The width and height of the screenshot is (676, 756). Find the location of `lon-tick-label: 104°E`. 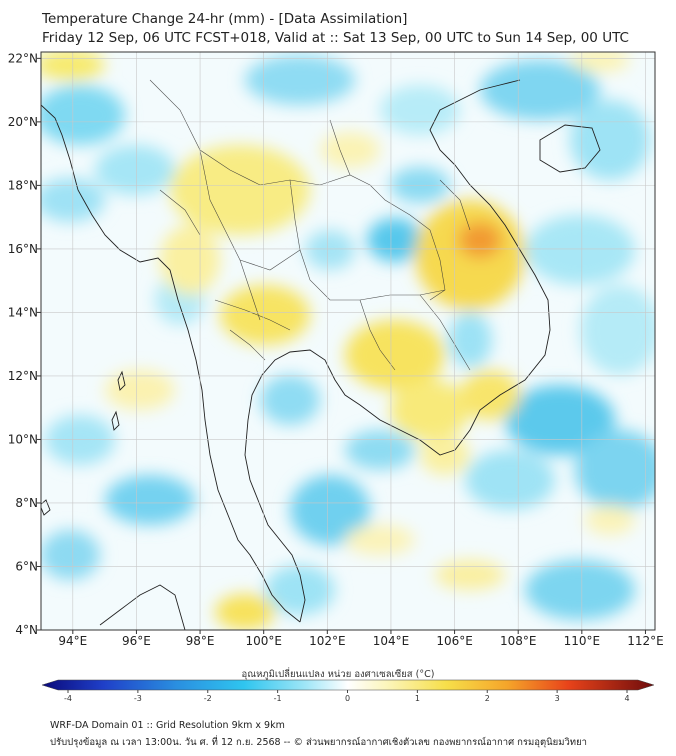

lon-tick-label: 104°E is located at coordinates (391, 641).